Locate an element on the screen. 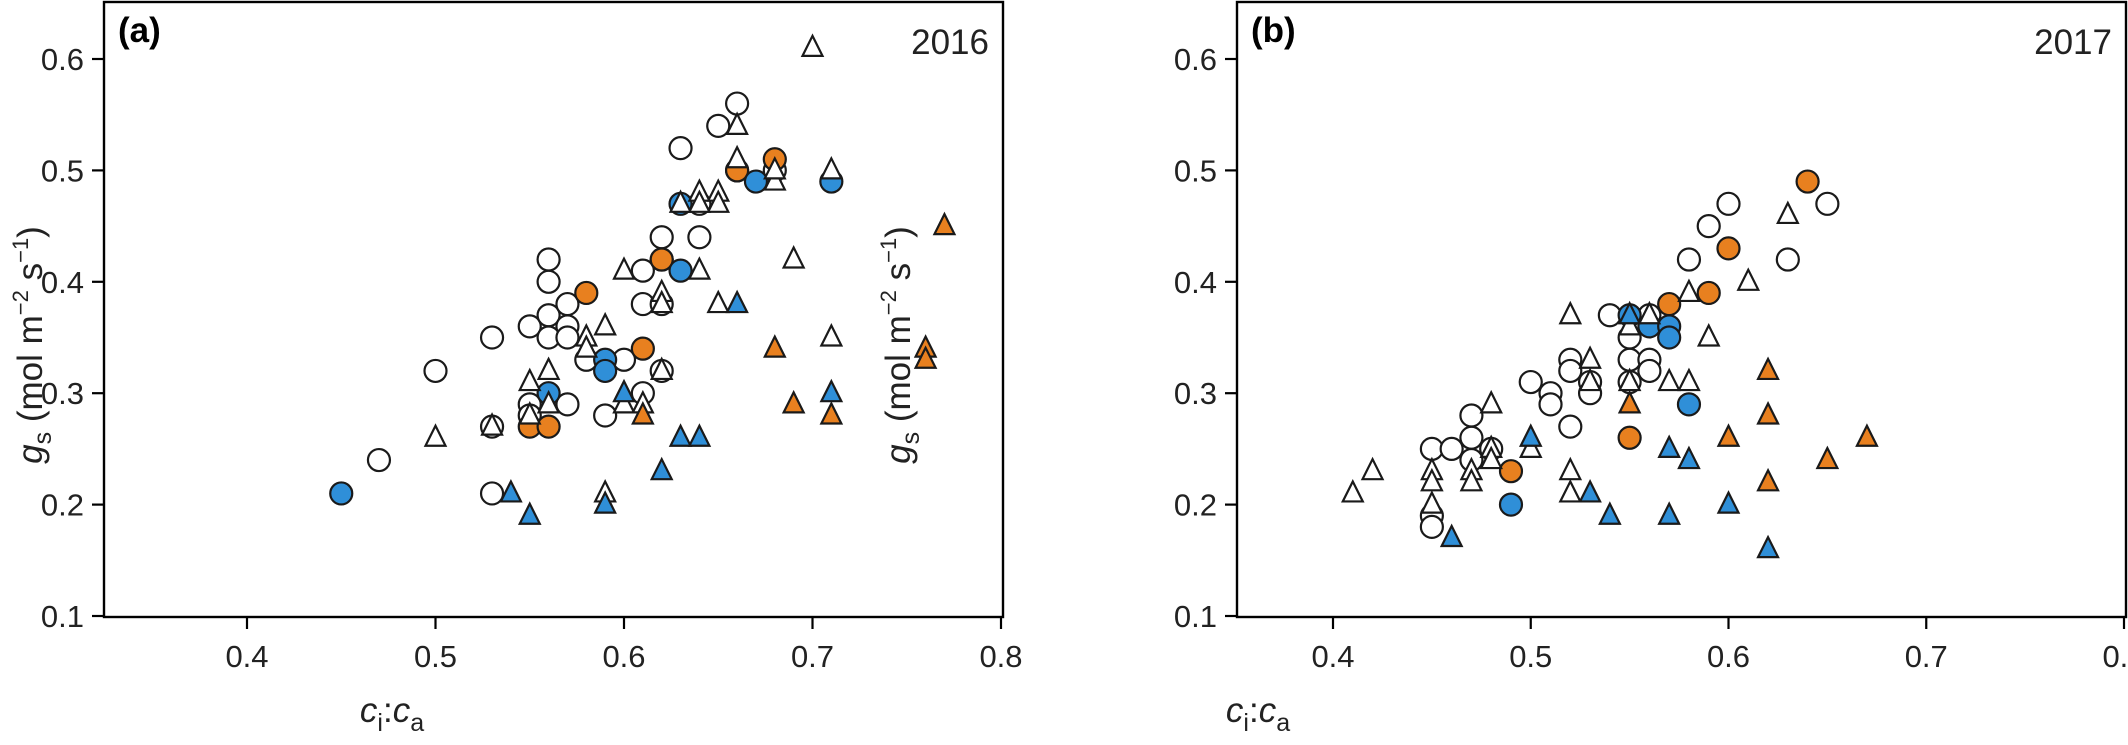 The width and height of the screenshot is (2128, 745). x-axis-title-a: ci:ca is located at coordinates (392, 714).